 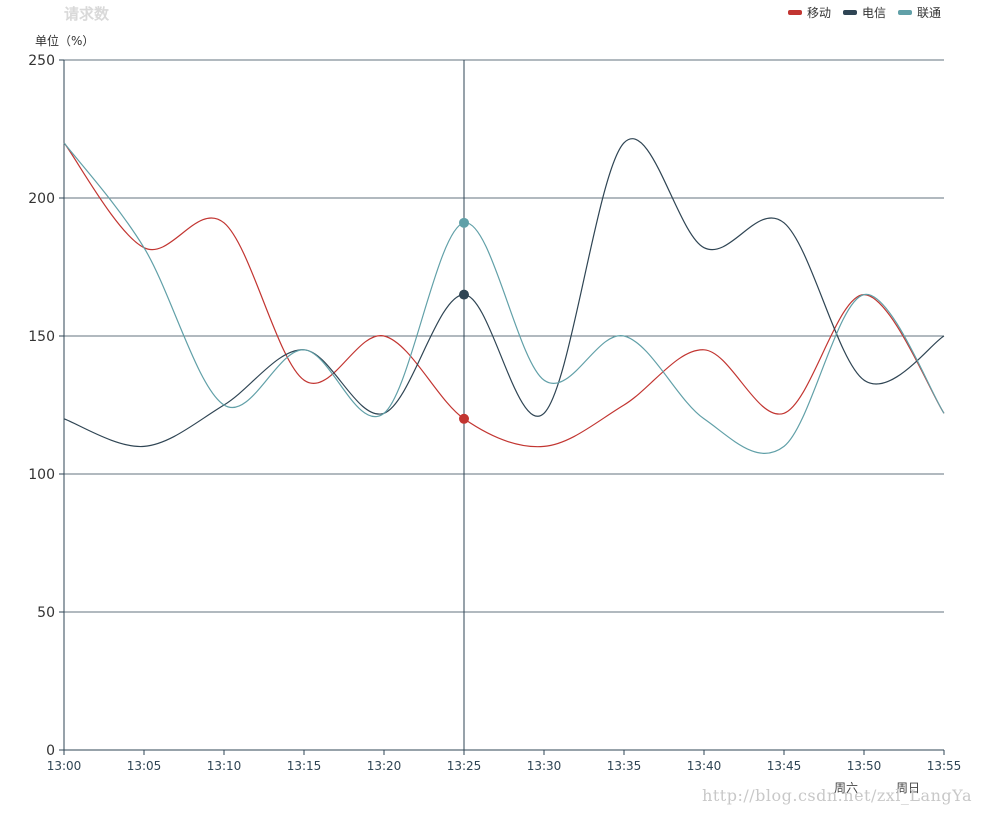 I want to click on legend-item-yidong: 移动, so click(x=809, y=12).